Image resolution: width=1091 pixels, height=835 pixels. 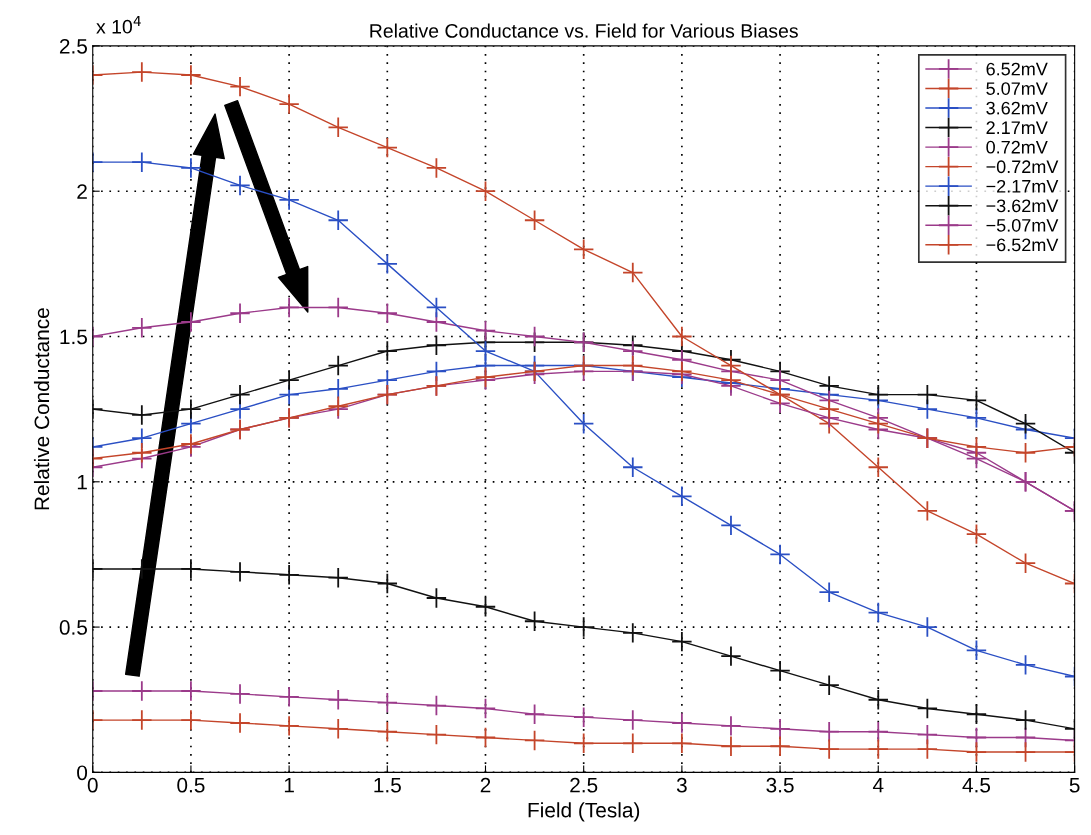 I want to click on legend-label: −6.52mV, so click(x=1022, y=245).